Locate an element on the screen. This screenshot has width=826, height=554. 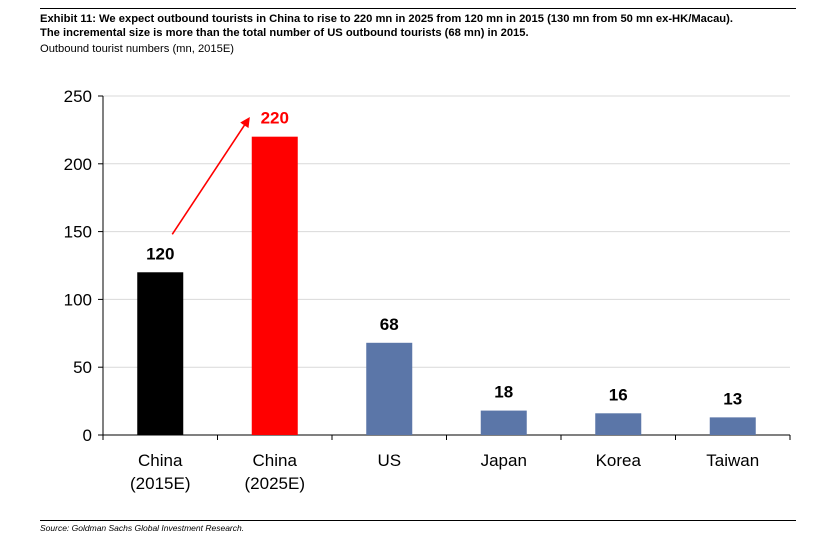
top-rule is located at coordinates (418, 8).